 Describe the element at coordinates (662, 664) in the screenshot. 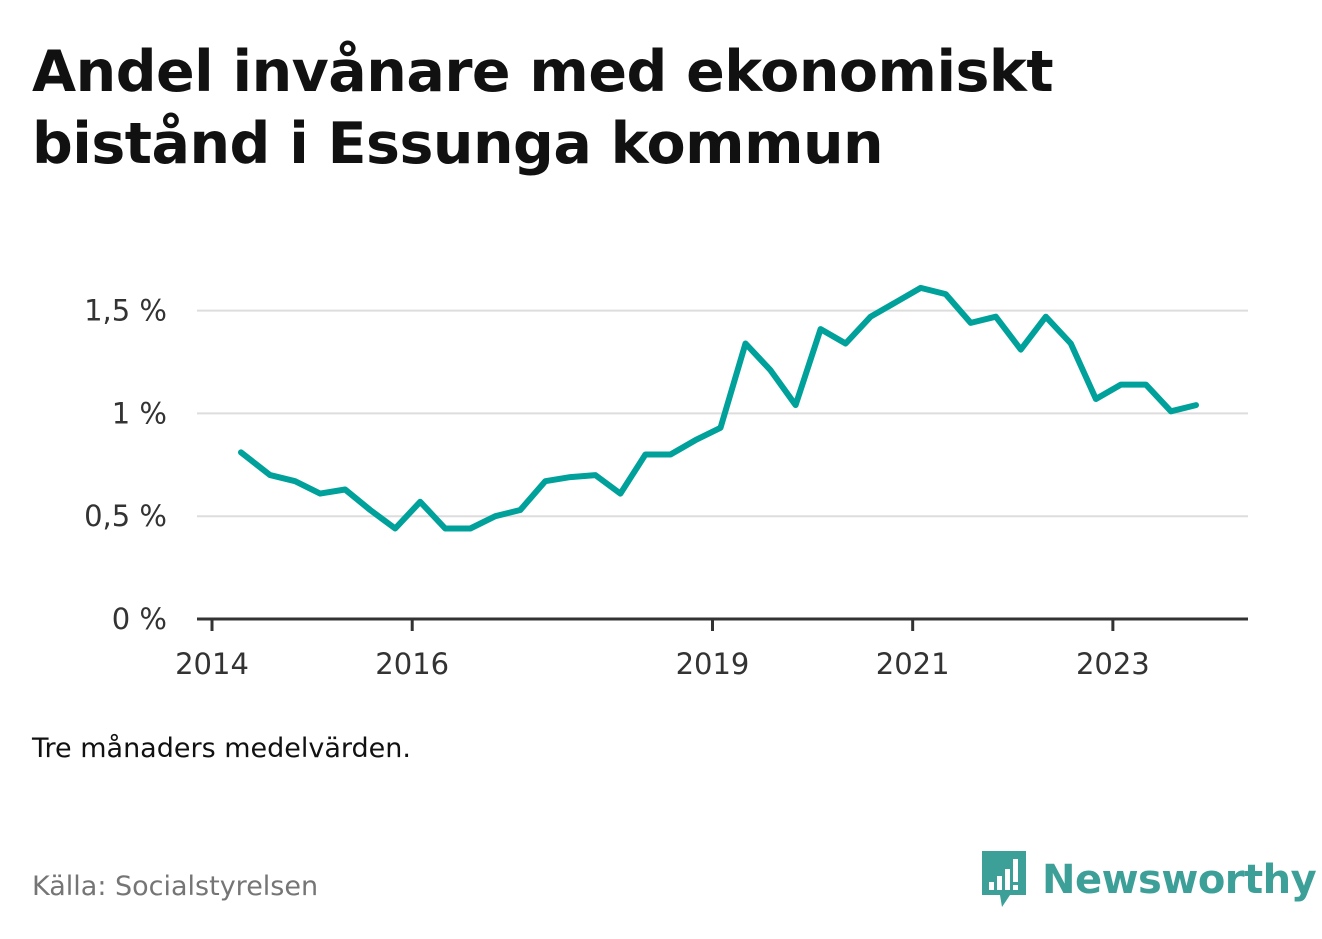

I see `x-axis-labels: 2014 2016 2019 2021 2023` at that location.